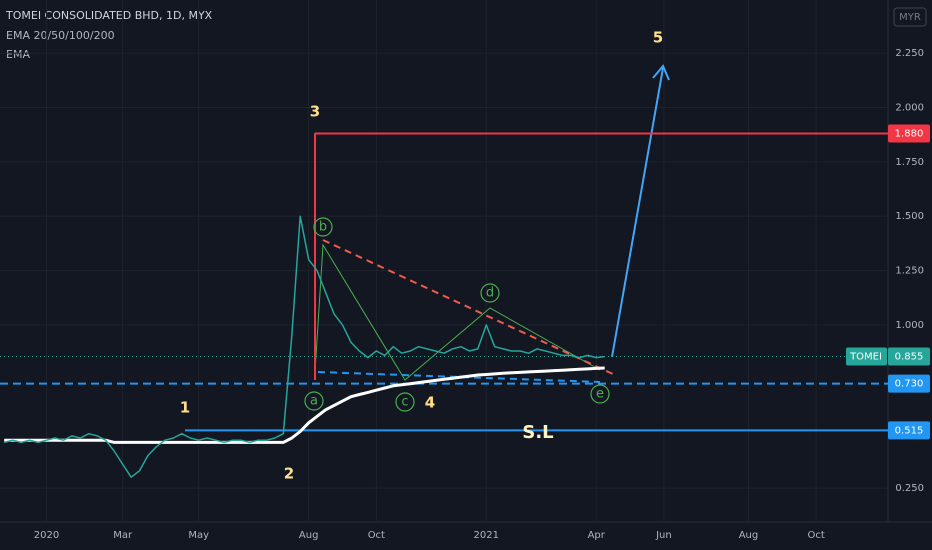 Image resolution: width=932 pixels, height=550 pixels. What do you see at coordinates (289, 474) in the screenshot?
I see `wave-number: 2` at bounding box center [289, 474].